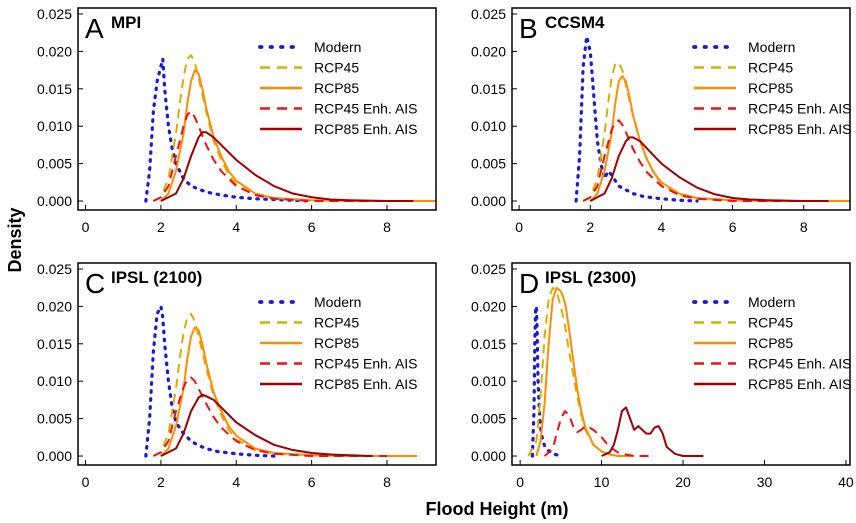 The width and height of the screenshot is (856, 523). What do you see at coordinates (846, 482) in the screenshot?
I see `x-tick-label: 40` at bounding box center [846, 482].